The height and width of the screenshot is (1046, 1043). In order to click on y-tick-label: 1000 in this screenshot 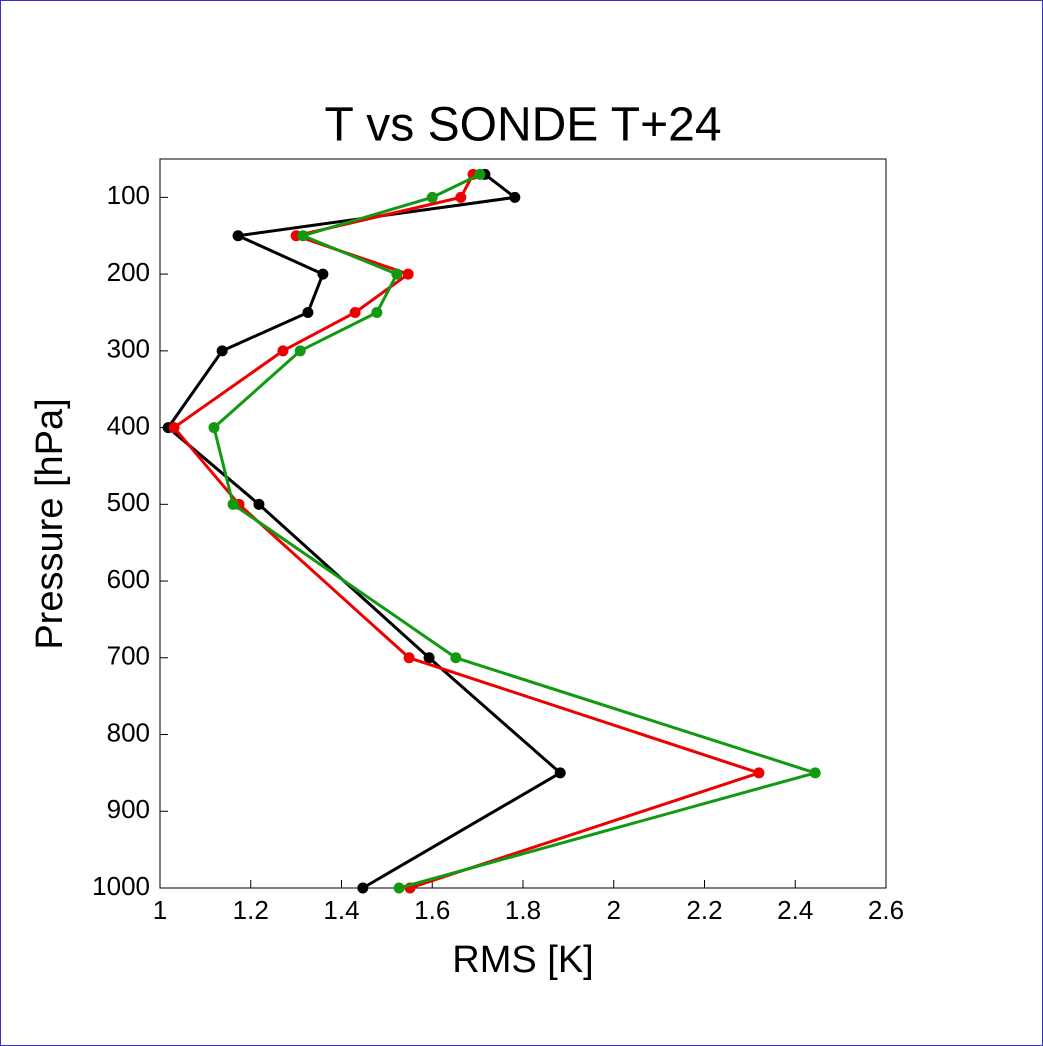, I will do `click(121, 886)`.